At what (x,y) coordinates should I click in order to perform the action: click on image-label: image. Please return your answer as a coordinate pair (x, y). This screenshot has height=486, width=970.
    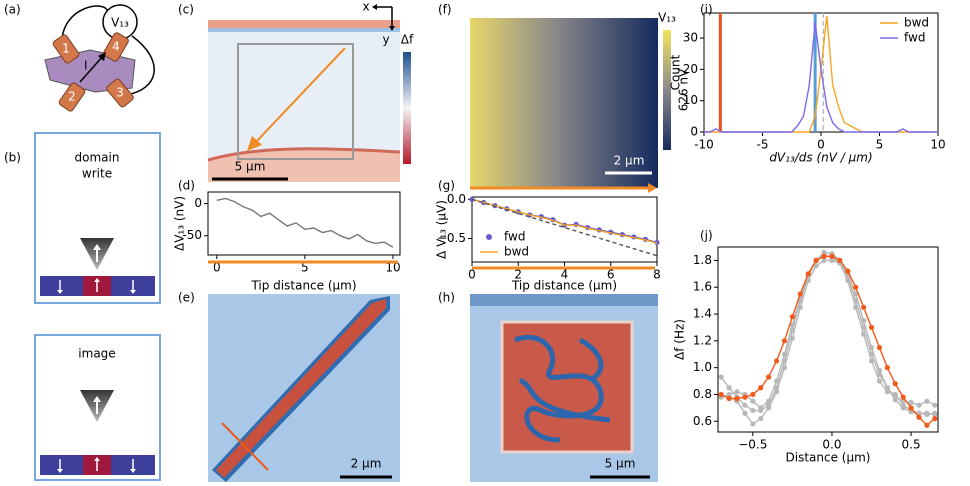
    Looking at the image, I should click on (96, 354).